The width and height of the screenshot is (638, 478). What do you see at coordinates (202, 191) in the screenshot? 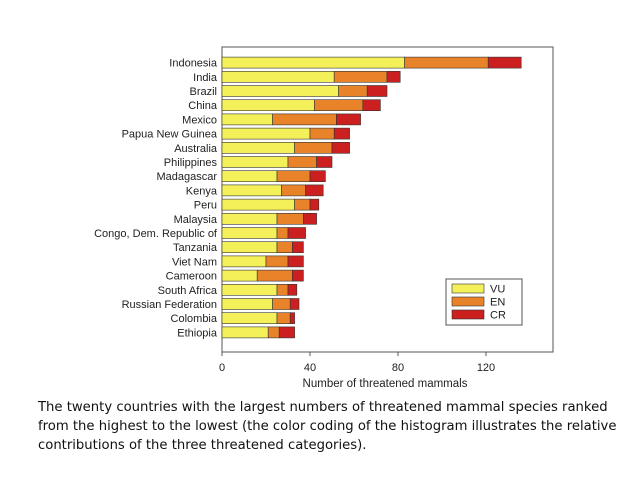
I see `category-label: Kenya` at bounding box center [202, 191].